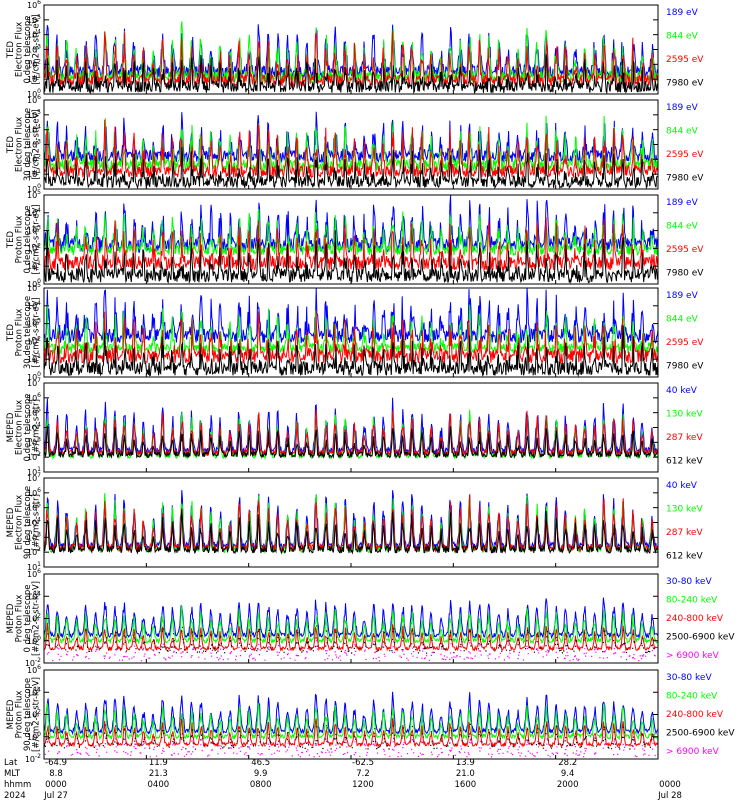 This screenshot has height=800, width=750. Describe the element at coordinates (158, 774) in the screenshot. I see `xaxis-mlt-1: 21.3` at that location.